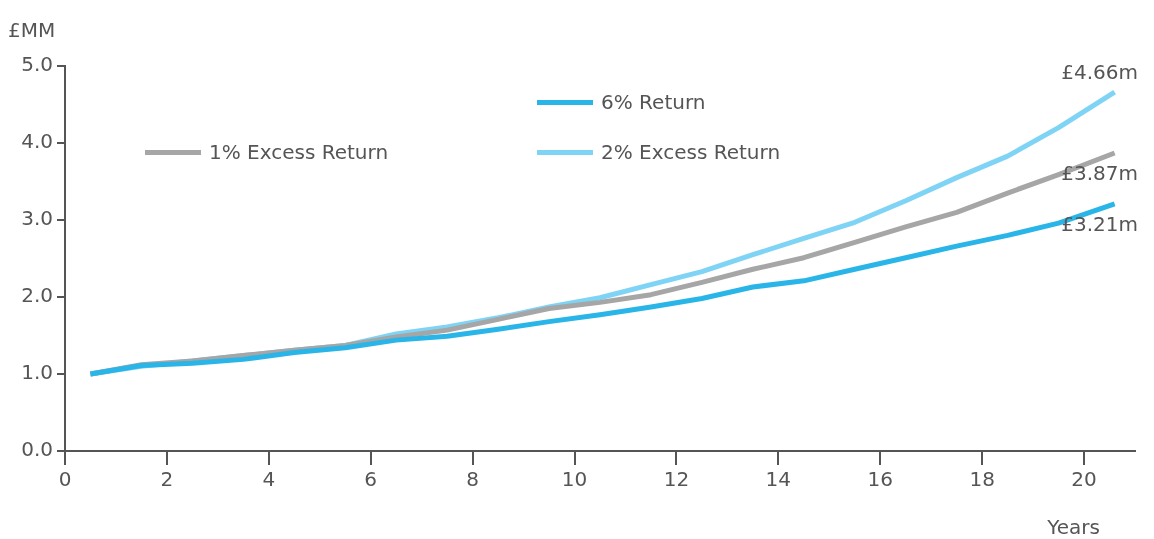  I want to click on data-label: £3.21m, so click(1099, 224).